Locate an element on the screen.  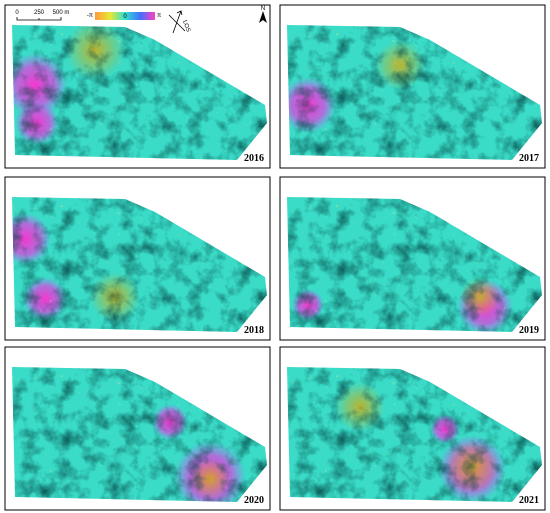
los-arrow is located at coordinates (177, 22).